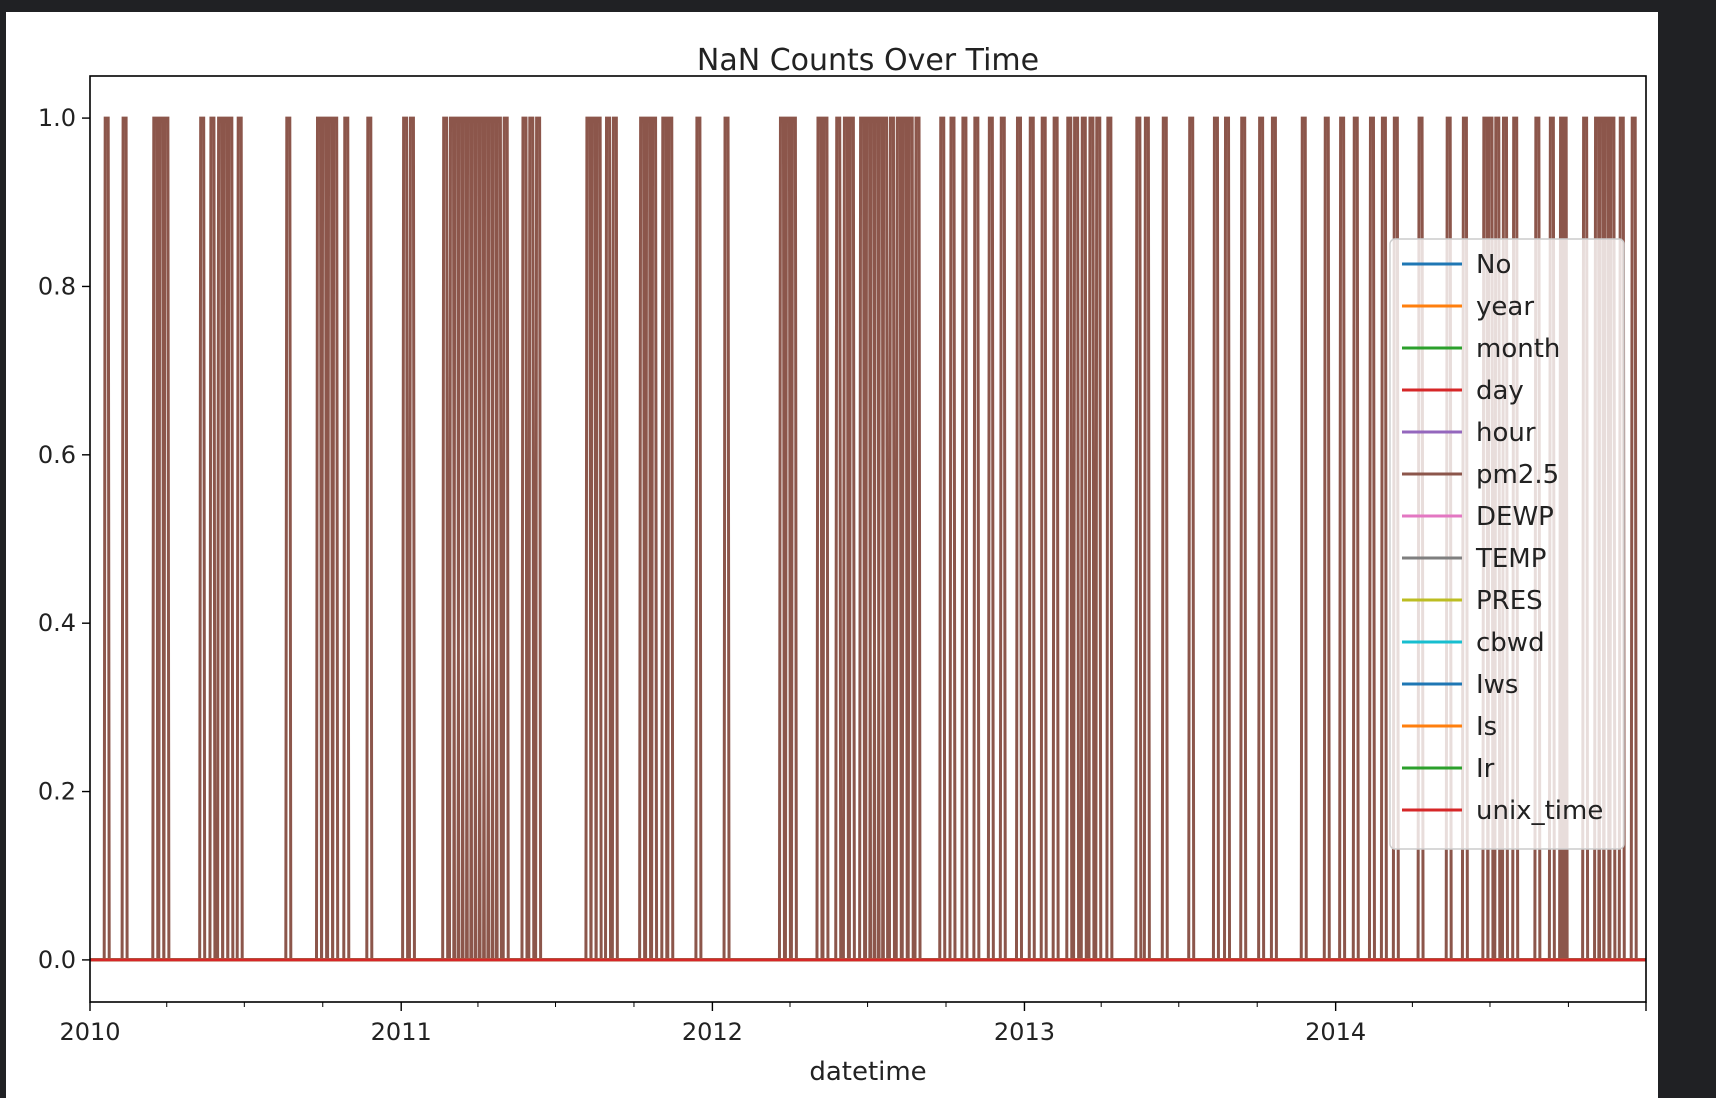  I want to click on legend-label: unix_time, so click(1539, 811).